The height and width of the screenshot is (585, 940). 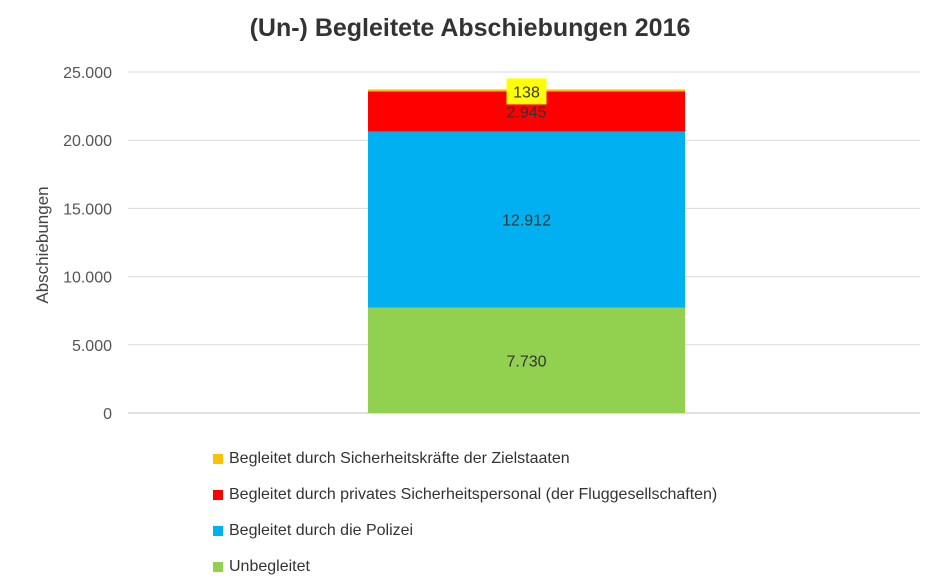 What do you see at coordinates (470, 28) in the screenshot?
I see `chart-title: (Un-) Begleitete Abschiebungen 2016` at bounding box center [470, 28].